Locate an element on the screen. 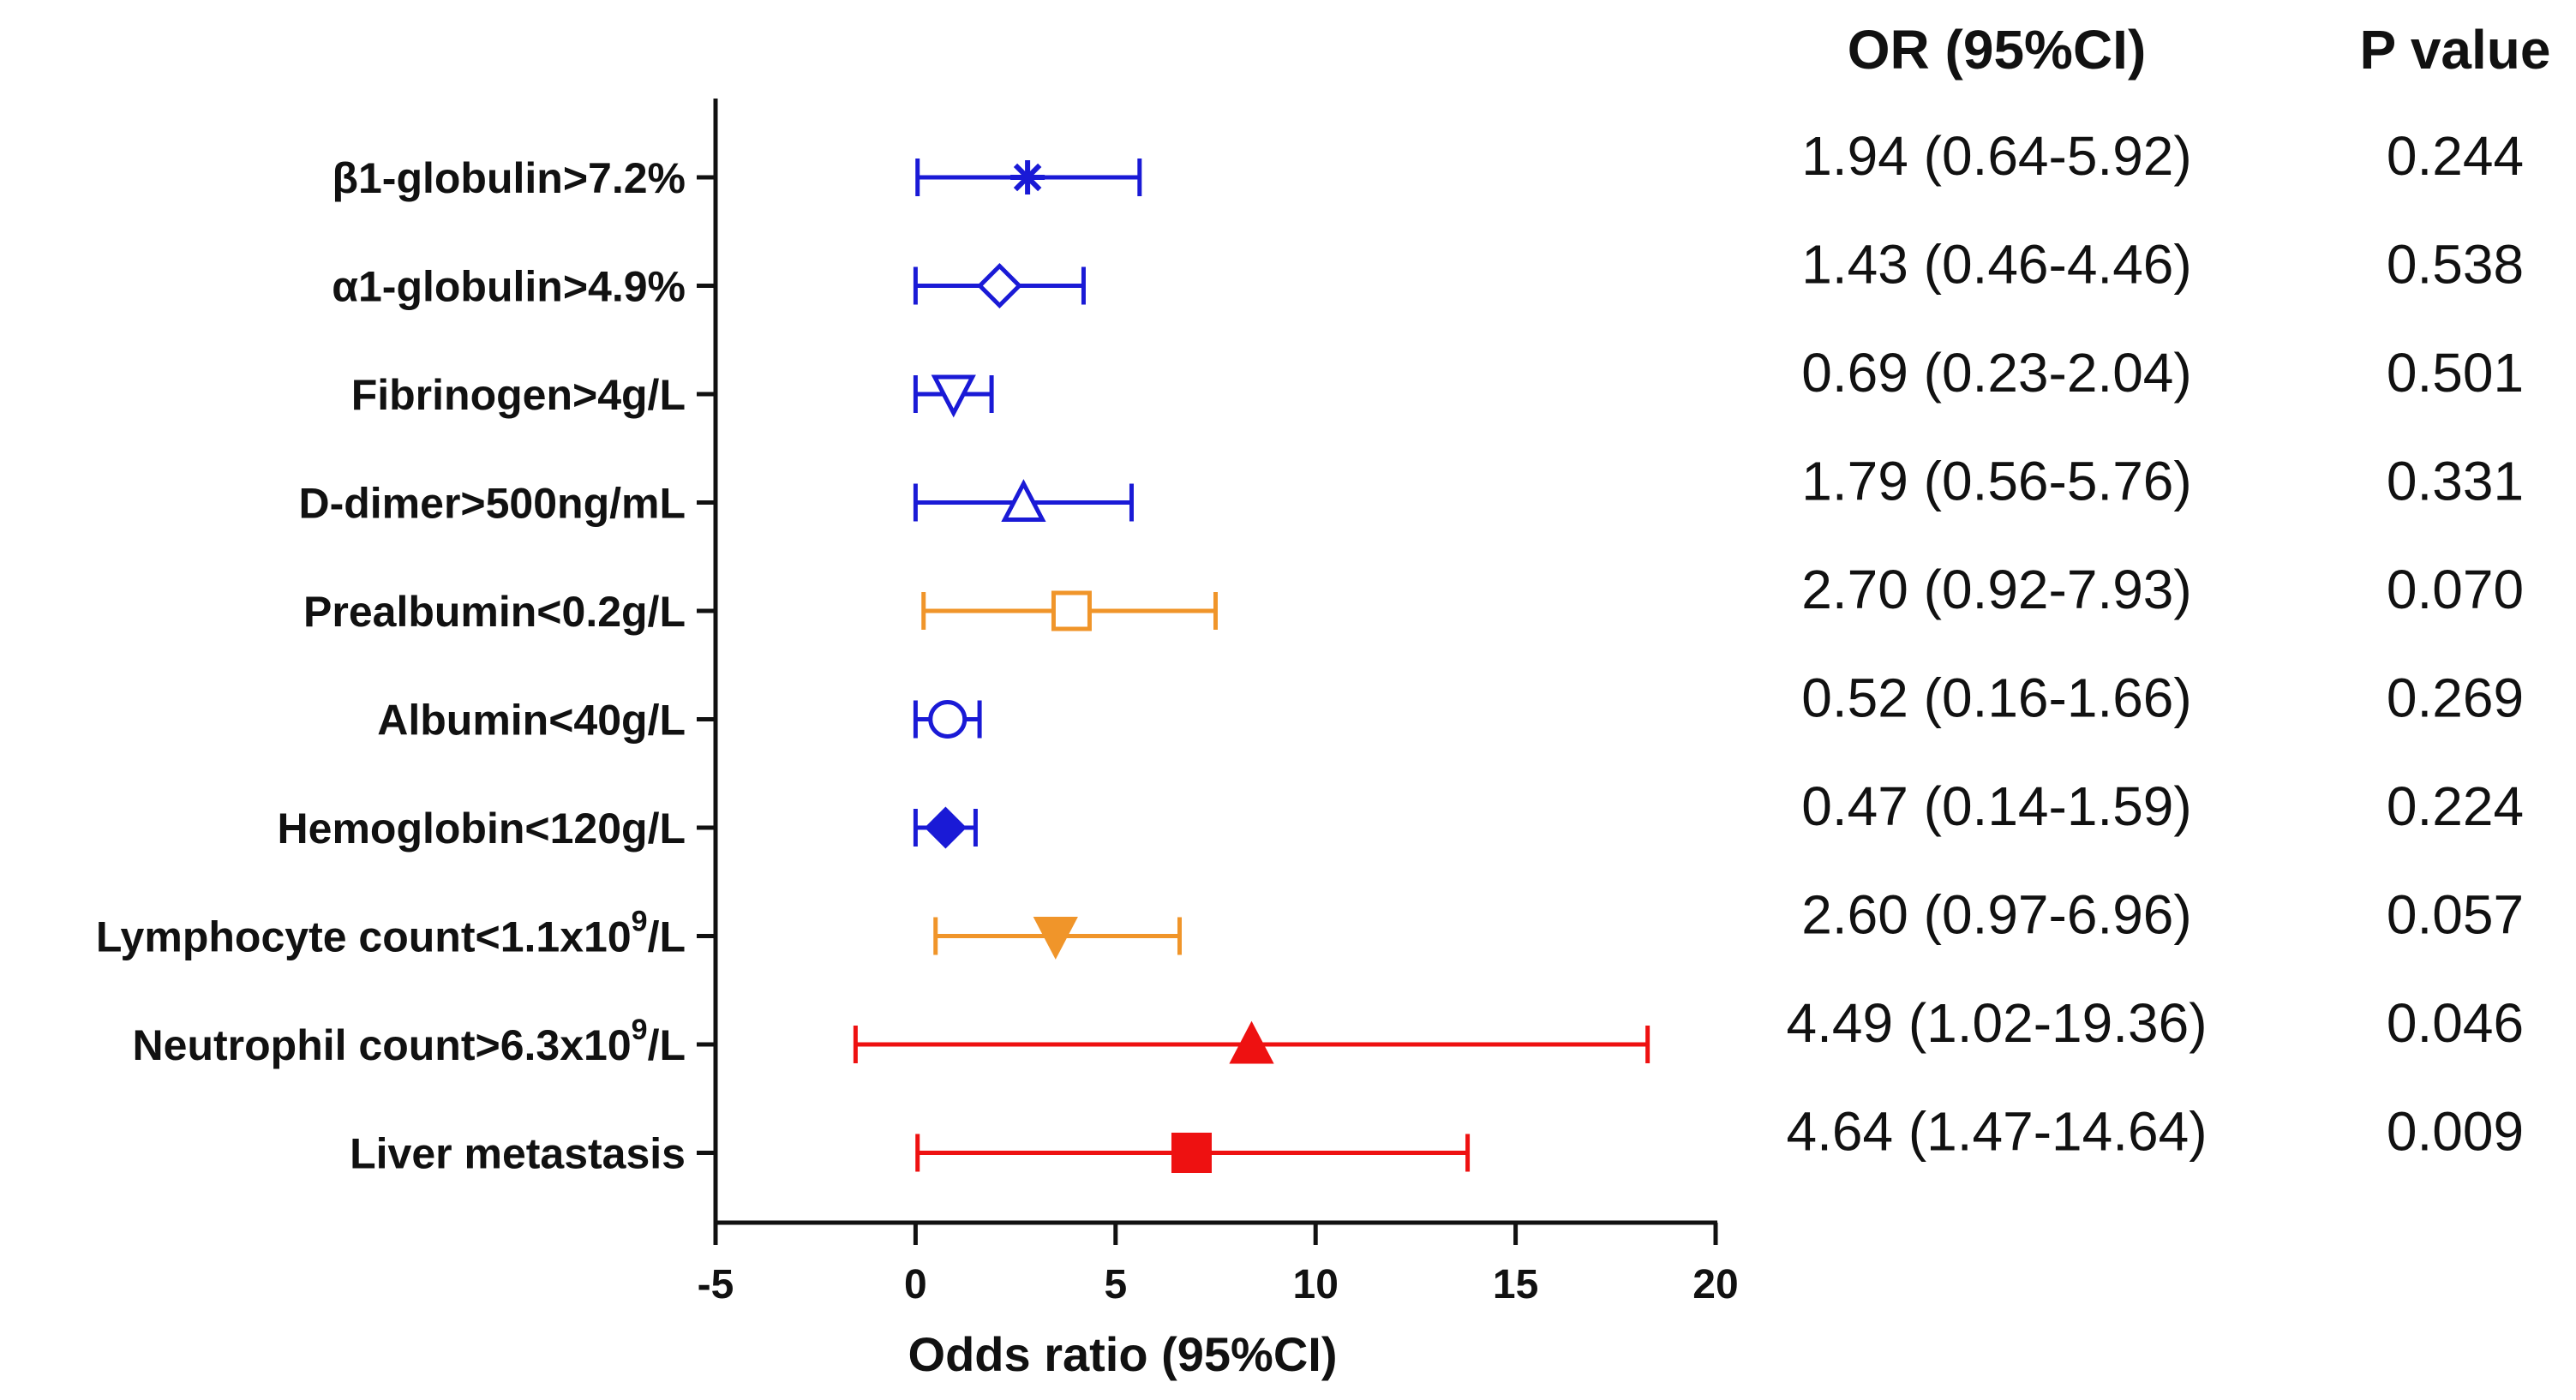  asterisk-marker is located at coordinates (1027, 177).